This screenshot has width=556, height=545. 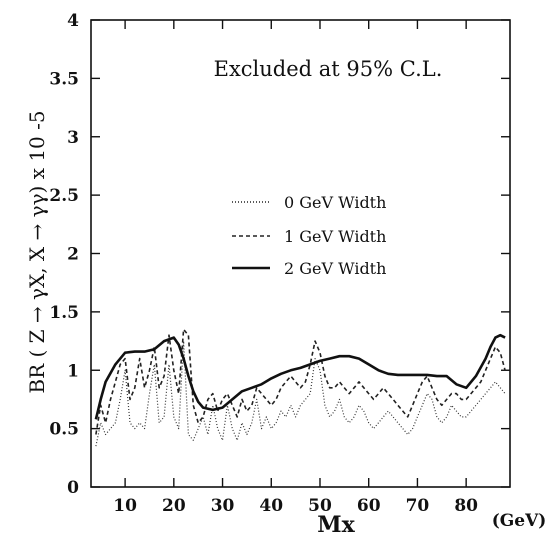 What do you see at coordinates (271, 506) in the screenshot?
I see `x-tick-label: 40` at bounding box center [271, 506].